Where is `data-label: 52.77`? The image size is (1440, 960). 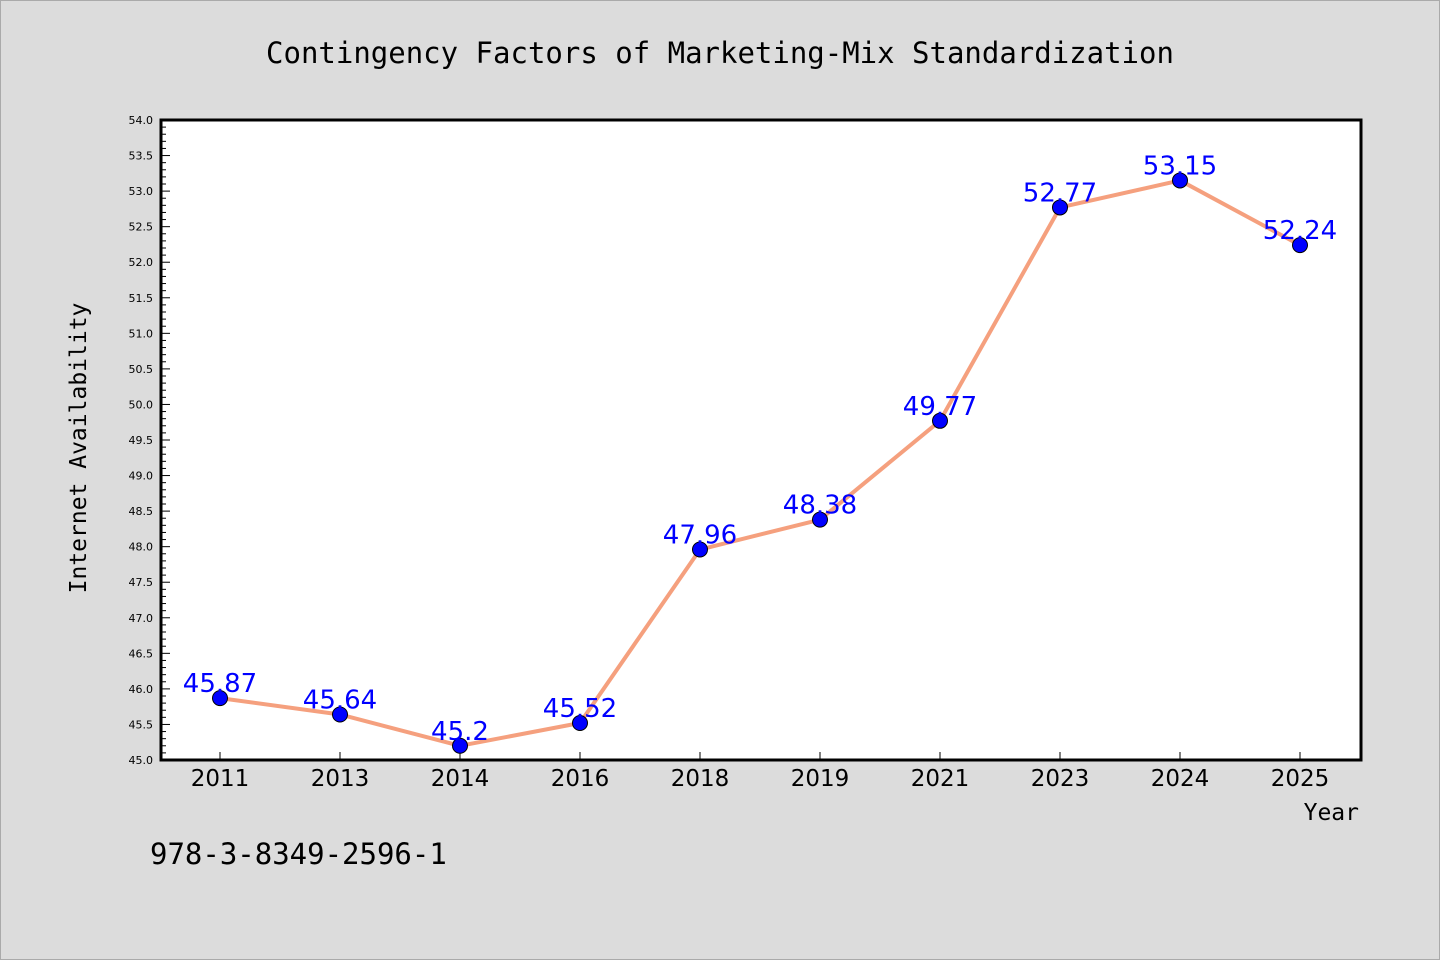 data-label: 52.77 is located at coordinates (1060, 193).